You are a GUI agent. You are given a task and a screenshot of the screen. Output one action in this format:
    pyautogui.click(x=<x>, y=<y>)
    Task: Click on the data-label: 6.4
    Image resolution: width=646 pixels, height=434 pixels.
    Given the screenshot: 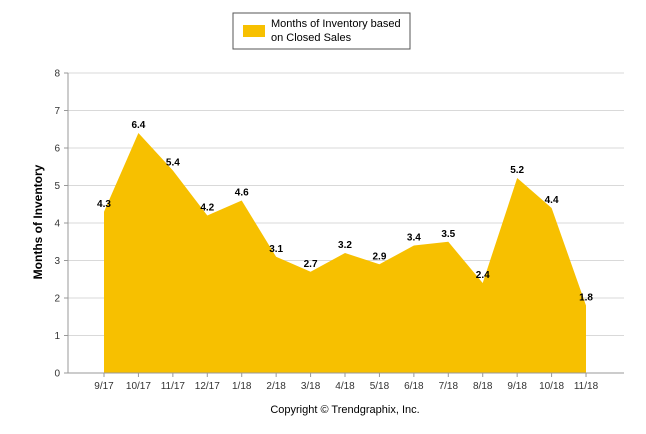 What is the action you would take?
    pyautogui.click(x=138, y=125)
    